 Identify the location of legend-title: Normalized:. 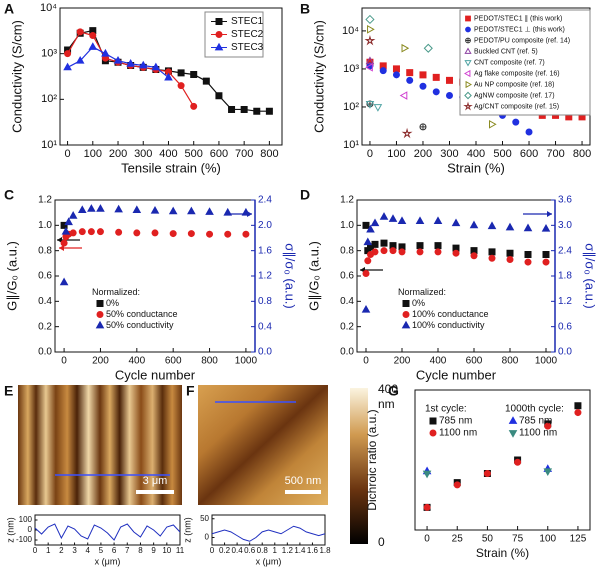
(422, 292).